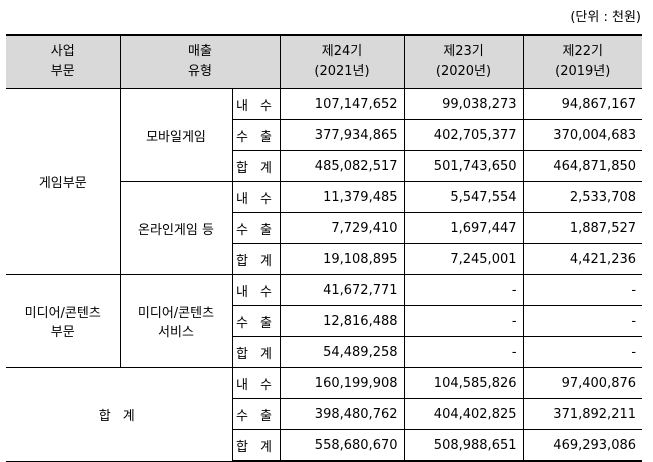 The image size is (653, 462). I want to click on value-cell: 485,082,517, so click(342, 166).